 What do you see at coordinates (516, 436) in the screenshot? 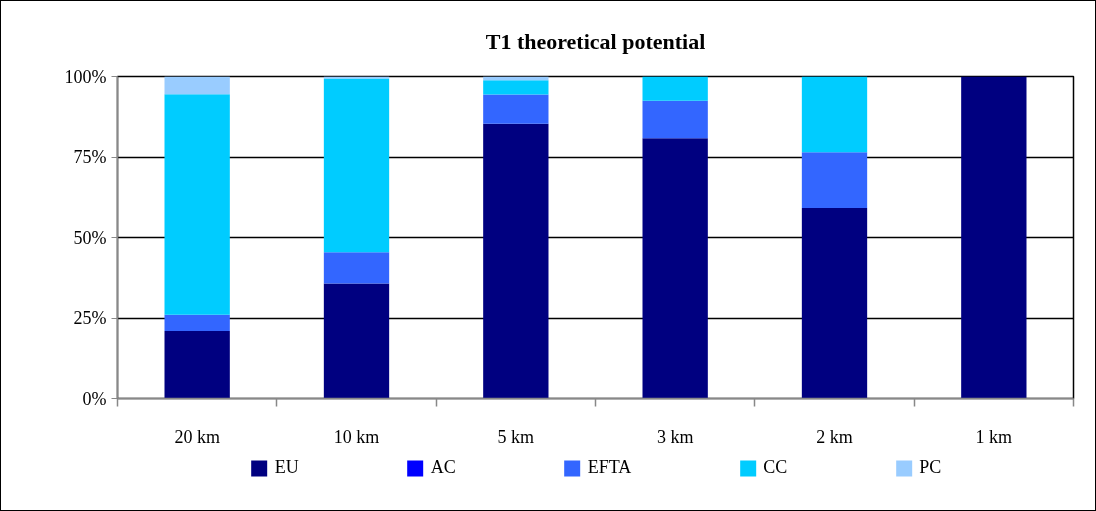
I see `x-tick-label: 5 km` at bounding box center [516, 436].